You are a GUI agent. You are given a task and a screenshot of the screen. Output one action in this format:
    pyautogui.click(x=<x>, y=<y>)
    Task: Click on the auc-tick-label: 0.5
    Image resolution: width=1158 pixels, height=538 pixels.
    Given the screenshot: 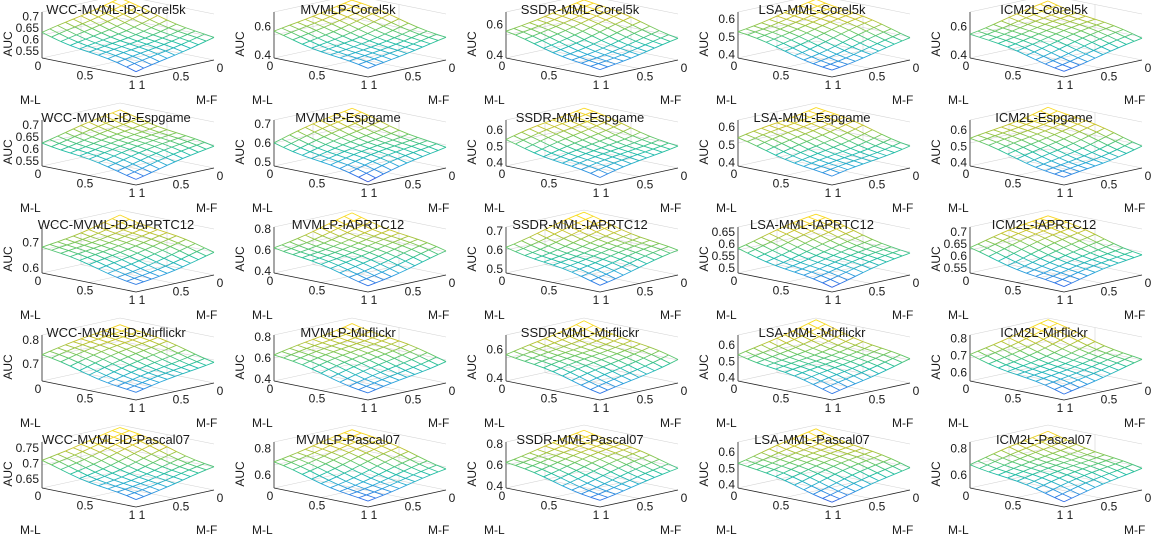 What is the action you would take?
    pyautogui.click(x=726, y=144)
    